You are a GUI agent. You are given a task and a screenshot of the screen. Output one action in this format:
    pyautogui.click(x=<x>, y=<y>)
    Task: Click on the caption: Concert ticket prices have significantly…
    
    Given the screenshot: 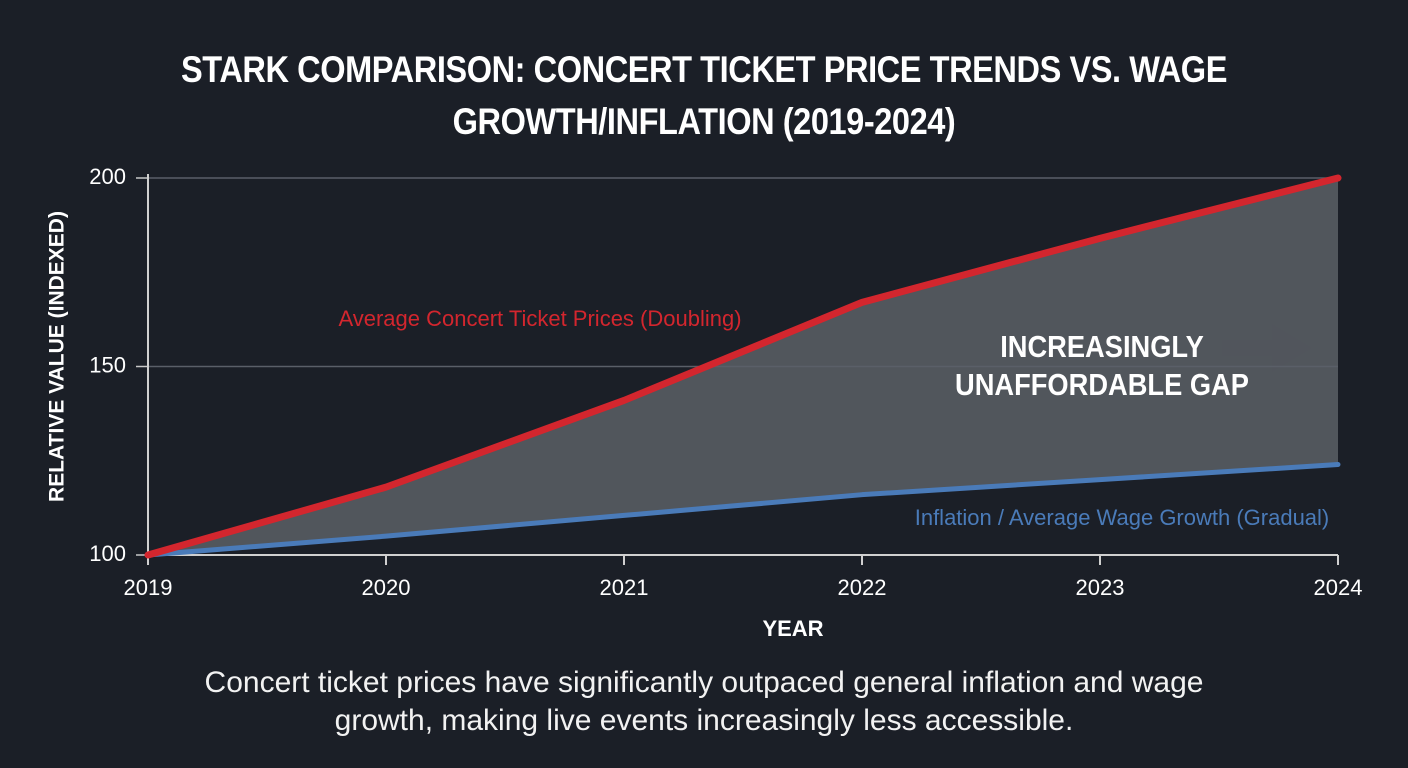 What is the action you would take?
    pyautogui.click(x=704, y=701)
    